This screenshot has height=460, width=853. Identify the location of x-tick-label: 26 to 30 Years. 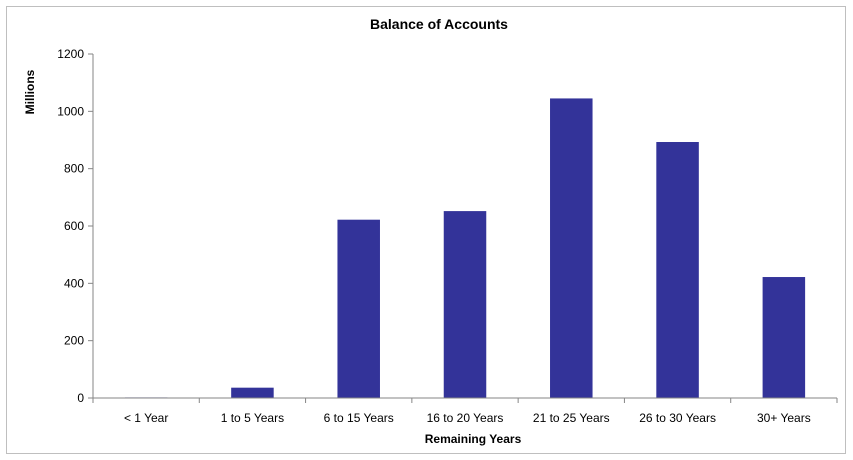
(677, 418).